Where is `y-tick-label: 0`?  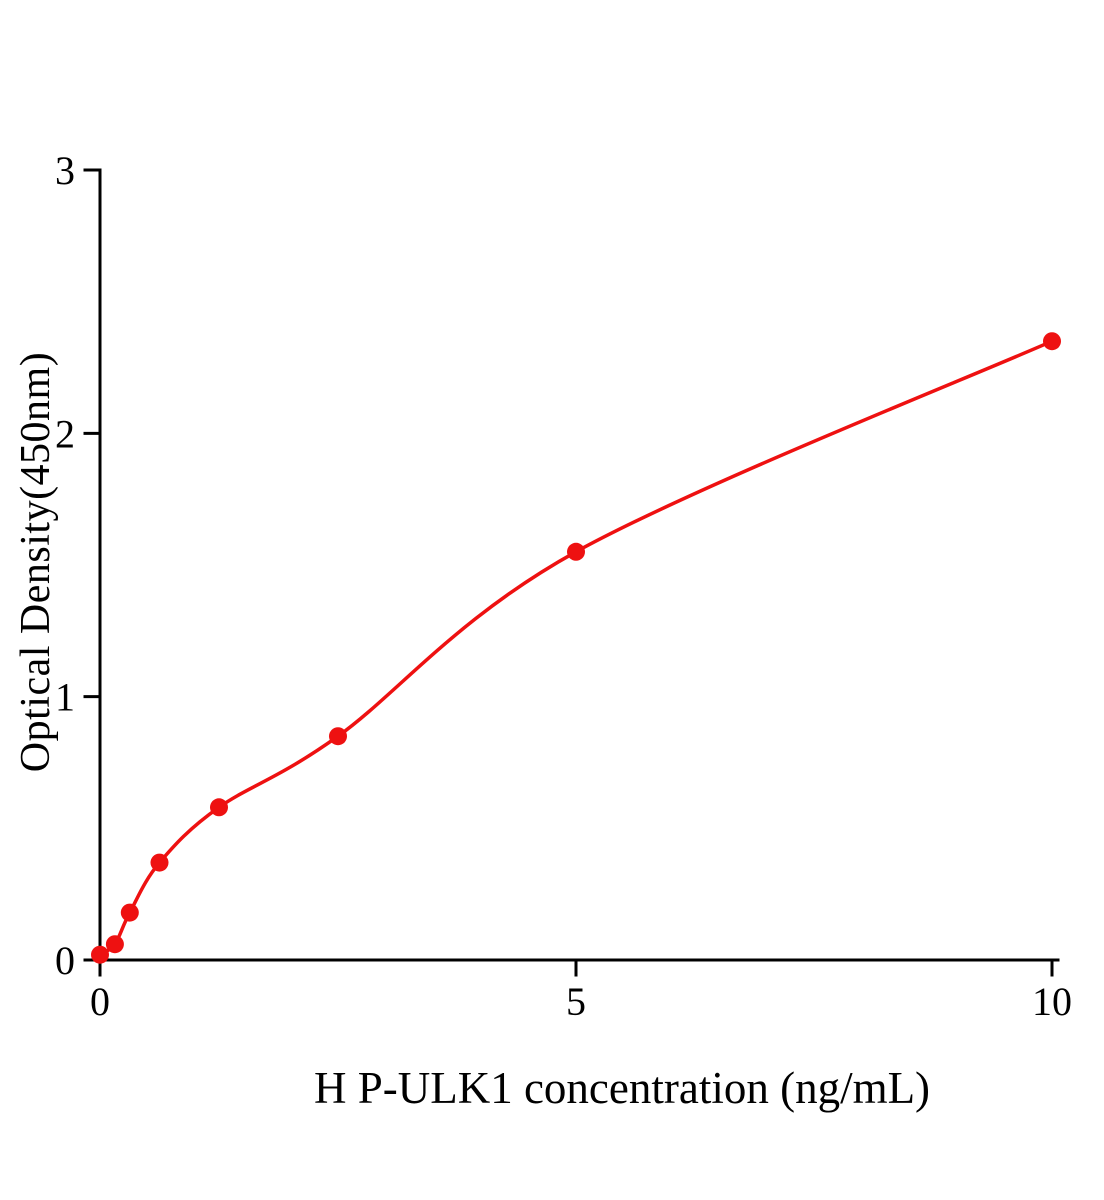
y-tick-label: 0 is located at coordinates (65, 960).